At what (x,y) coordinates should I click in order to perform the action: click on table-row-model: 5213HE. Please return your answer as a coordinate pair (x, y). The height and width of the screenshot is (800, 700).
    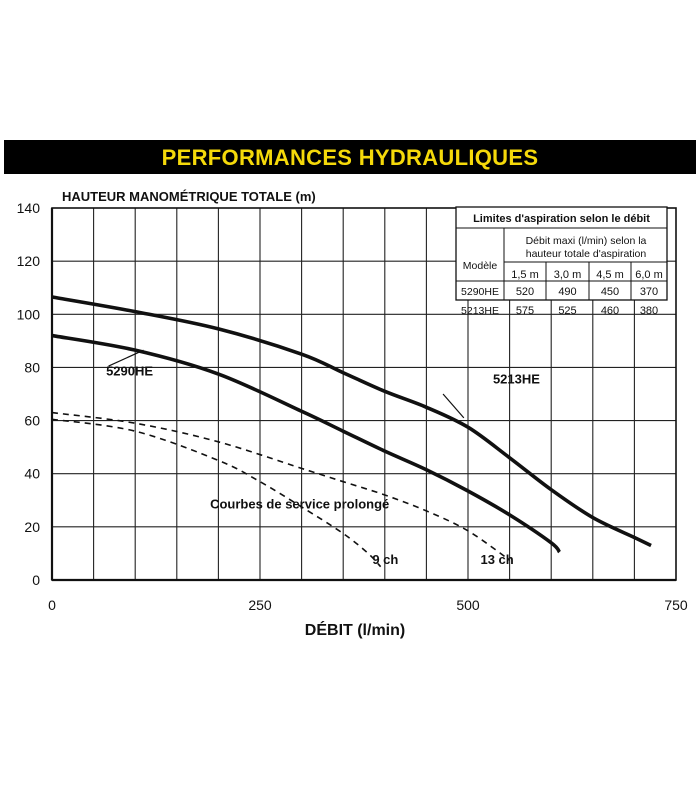
    Looking at the image, I should click on (480, 311).